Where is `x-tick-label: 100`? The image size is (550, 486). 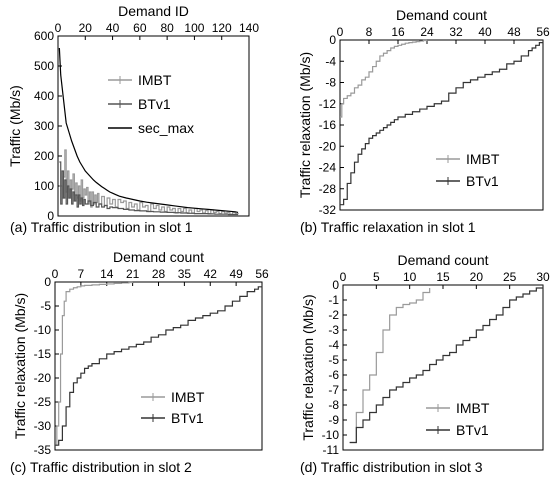 x-tick-label: 100 is located at coordinates (194, 28).